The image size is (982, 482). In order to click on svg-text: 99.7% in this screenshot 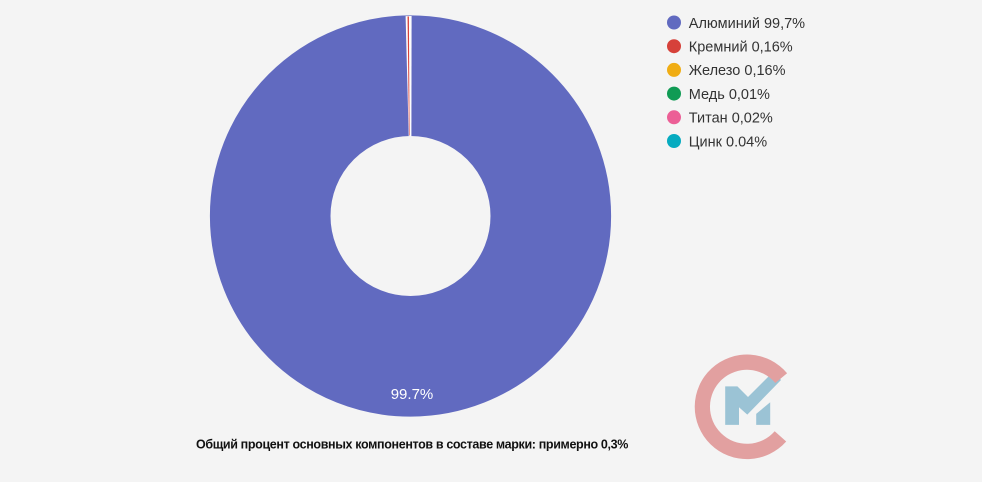, I will do `click(412, 394)`.